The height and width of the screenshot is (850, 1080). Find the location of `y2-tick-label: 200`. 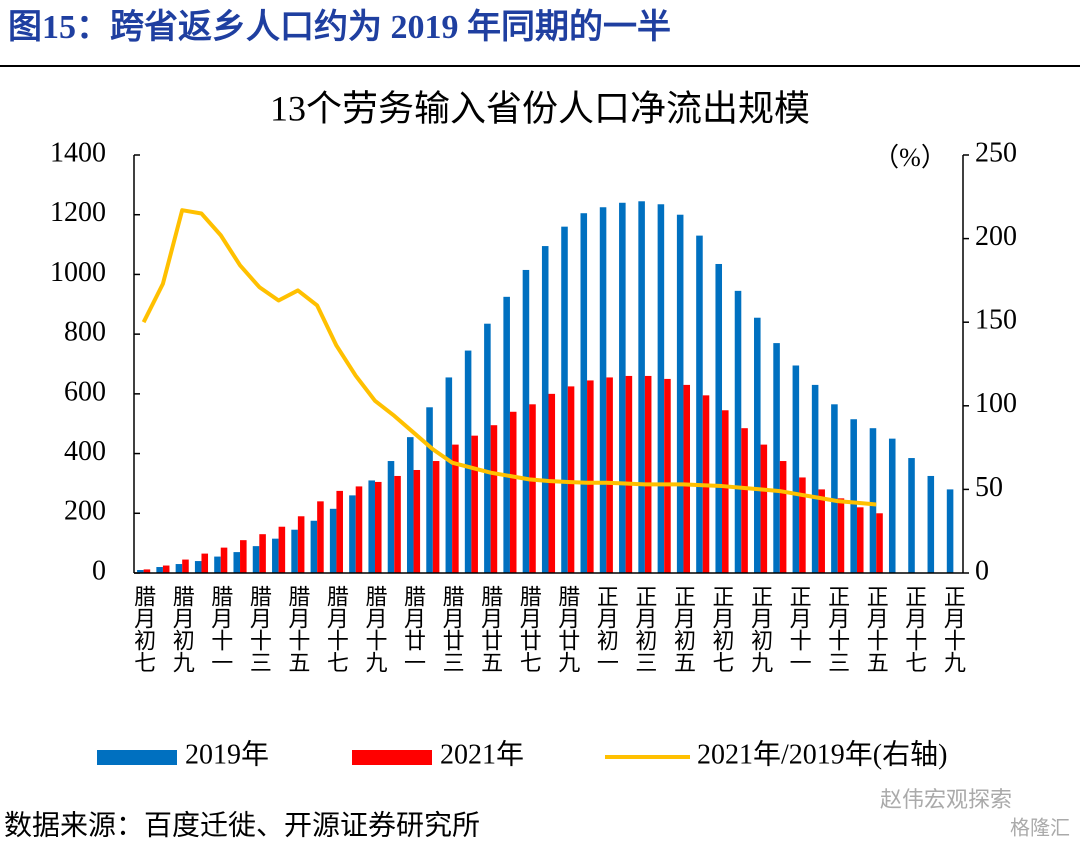

y2-tick-label: 200 is located at coordinates (996, 236).